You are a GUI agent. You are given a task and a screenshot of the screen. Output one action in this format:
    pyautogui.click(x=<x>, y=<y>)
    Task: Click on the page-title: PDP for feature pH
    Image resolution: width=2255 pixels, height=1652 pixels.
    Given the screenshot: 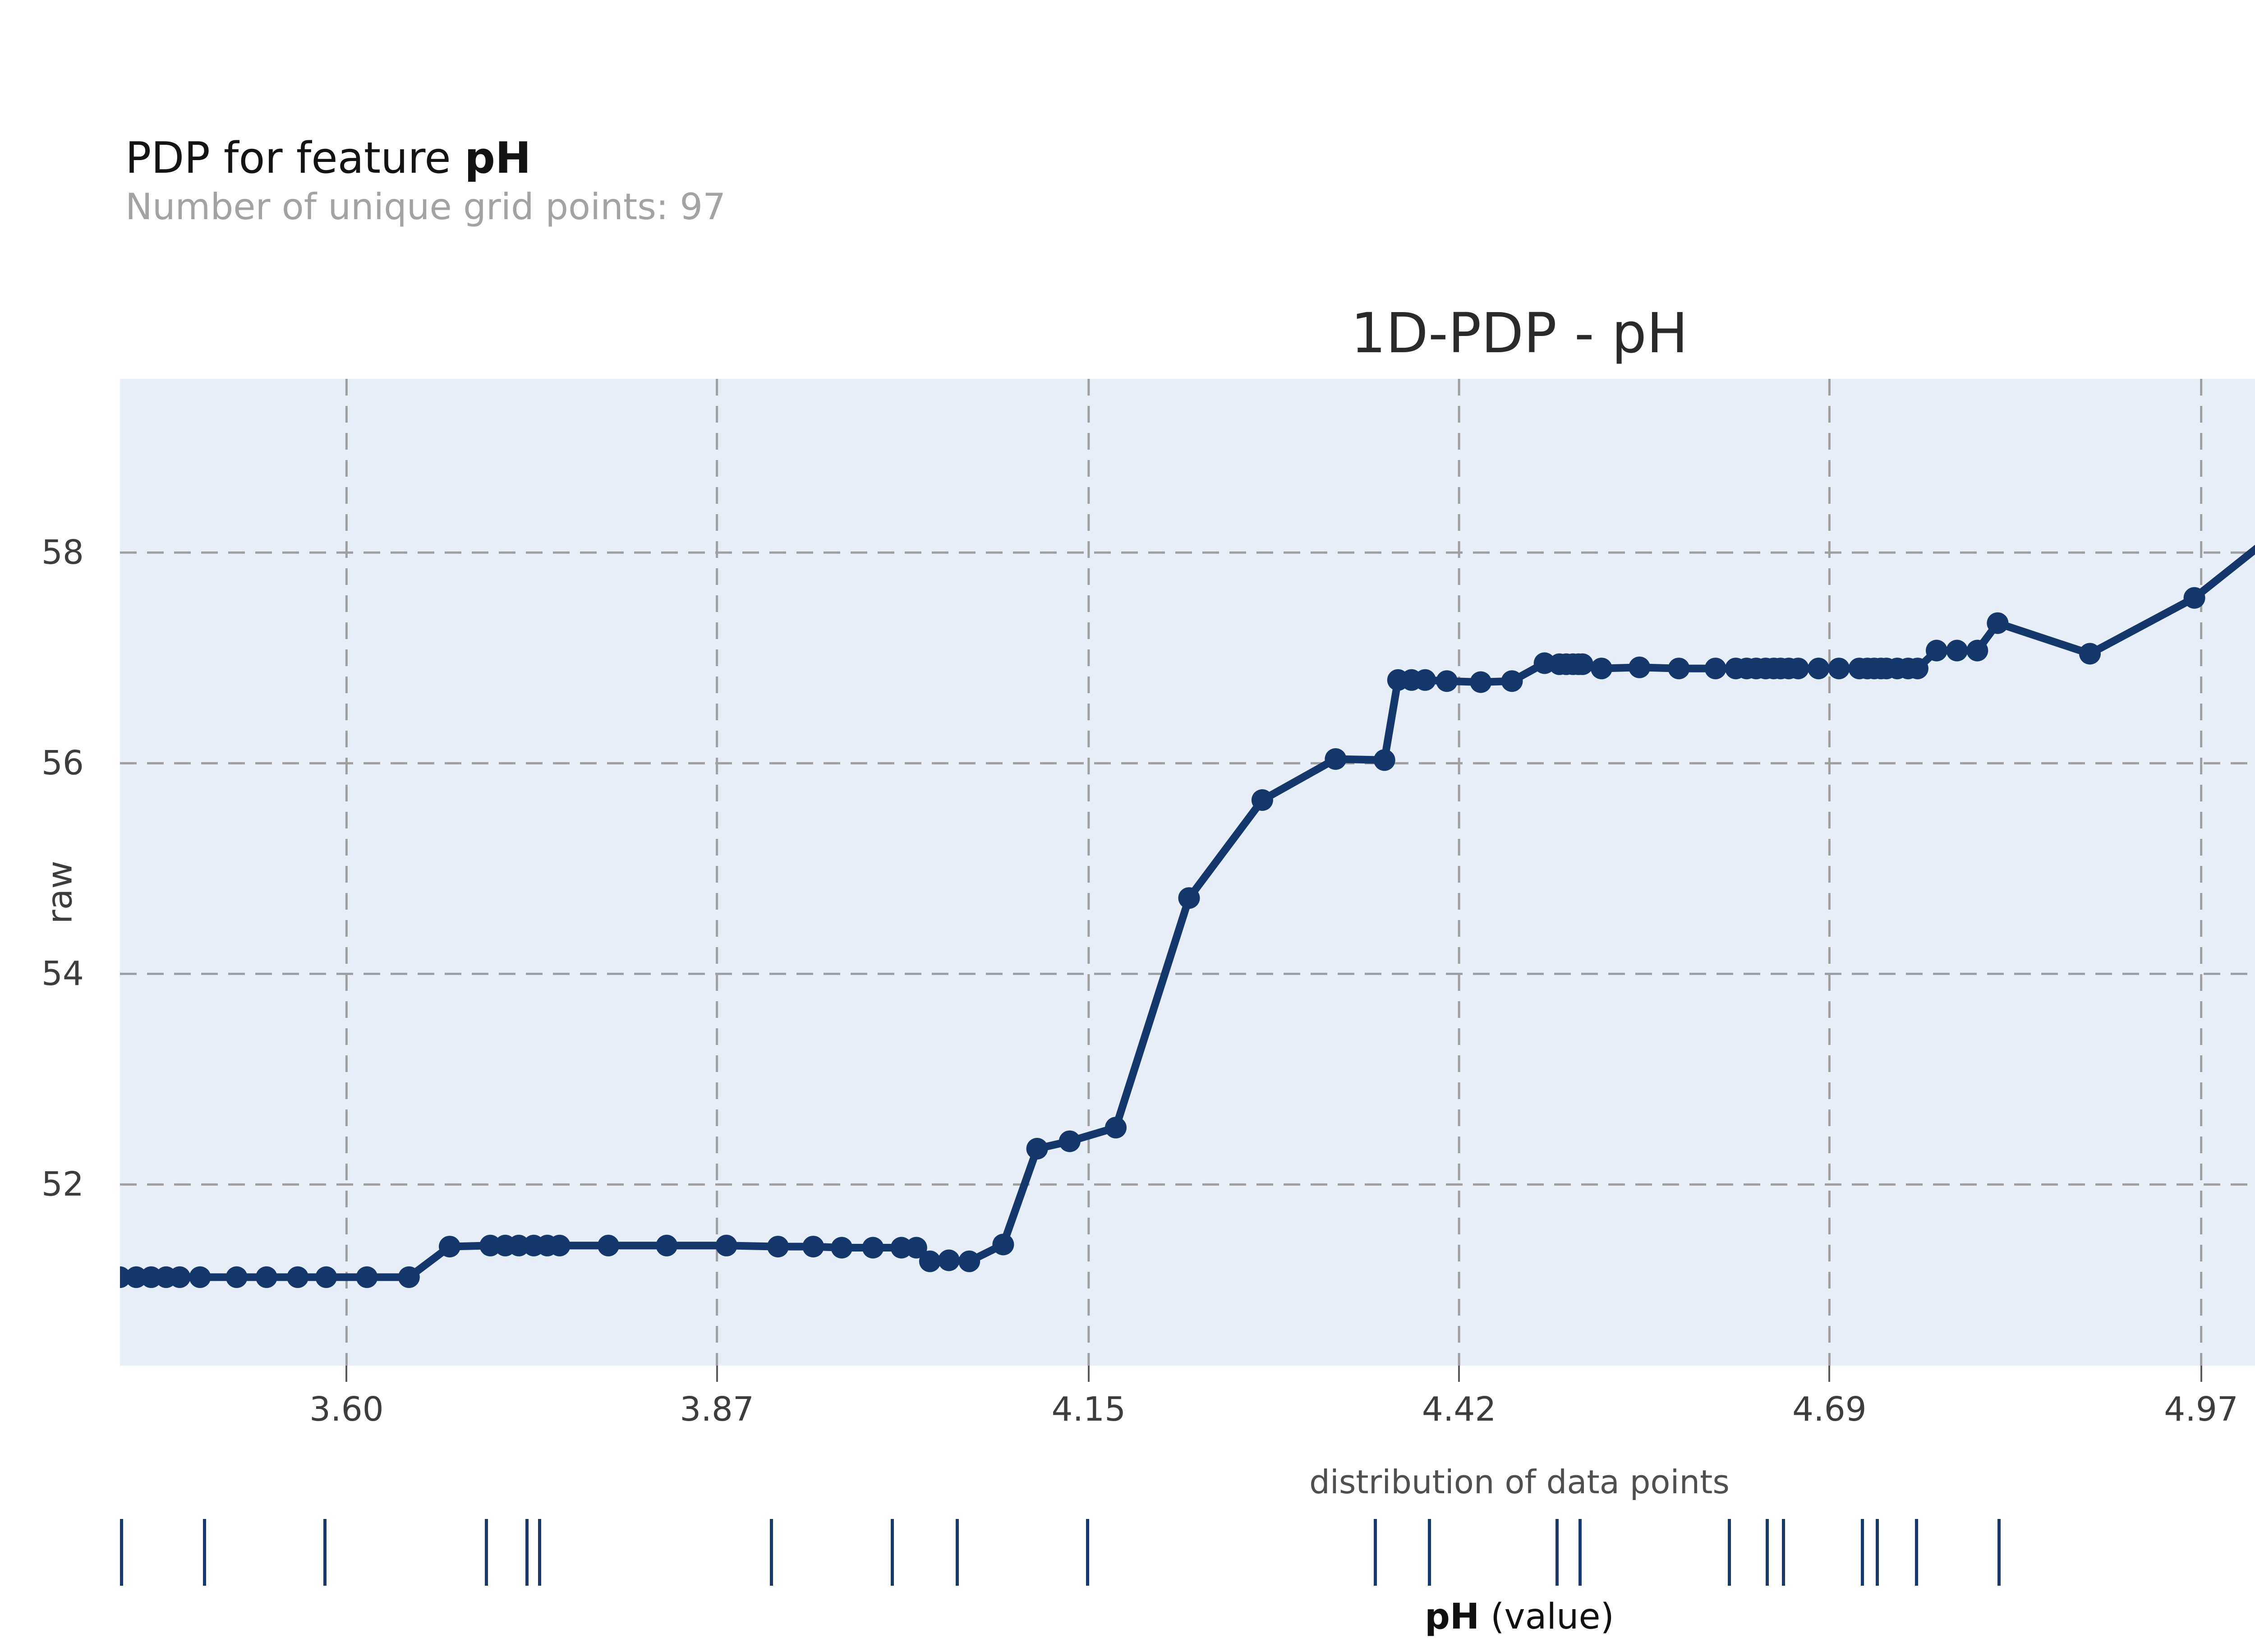 What is the action you would take?
    pyautogui.click(x=328, y=158)
    